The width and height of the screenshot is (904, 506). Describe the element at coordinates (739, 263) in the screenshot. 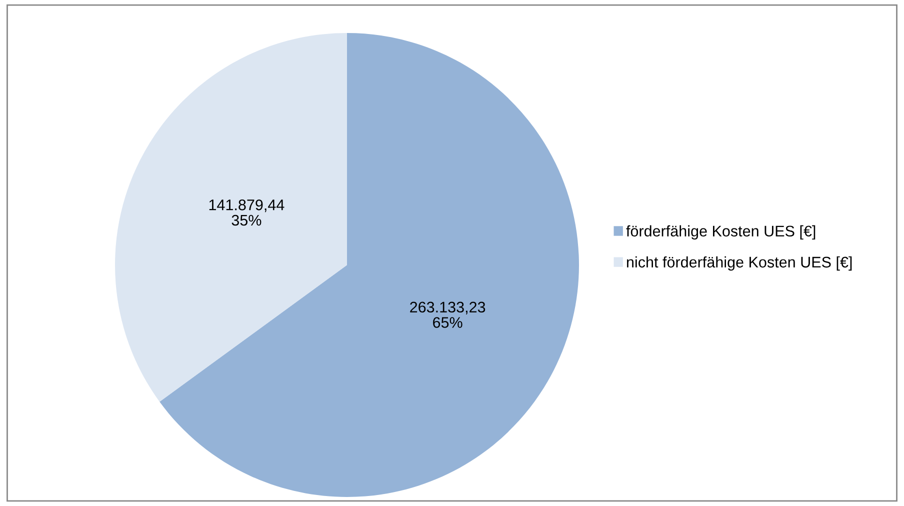

I see `legend-label: nicht förderfähige Kosten UES [€]` at that location.